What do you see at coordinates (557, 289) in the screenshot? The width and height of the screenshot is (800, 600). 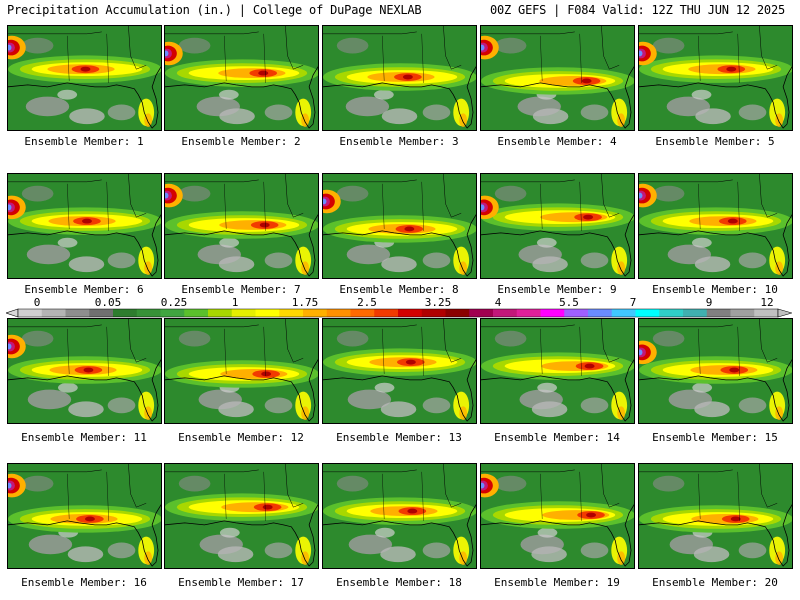 I see `ensemble-member-caption: Ensemble Member: 9` at bounding box center [557, 289].